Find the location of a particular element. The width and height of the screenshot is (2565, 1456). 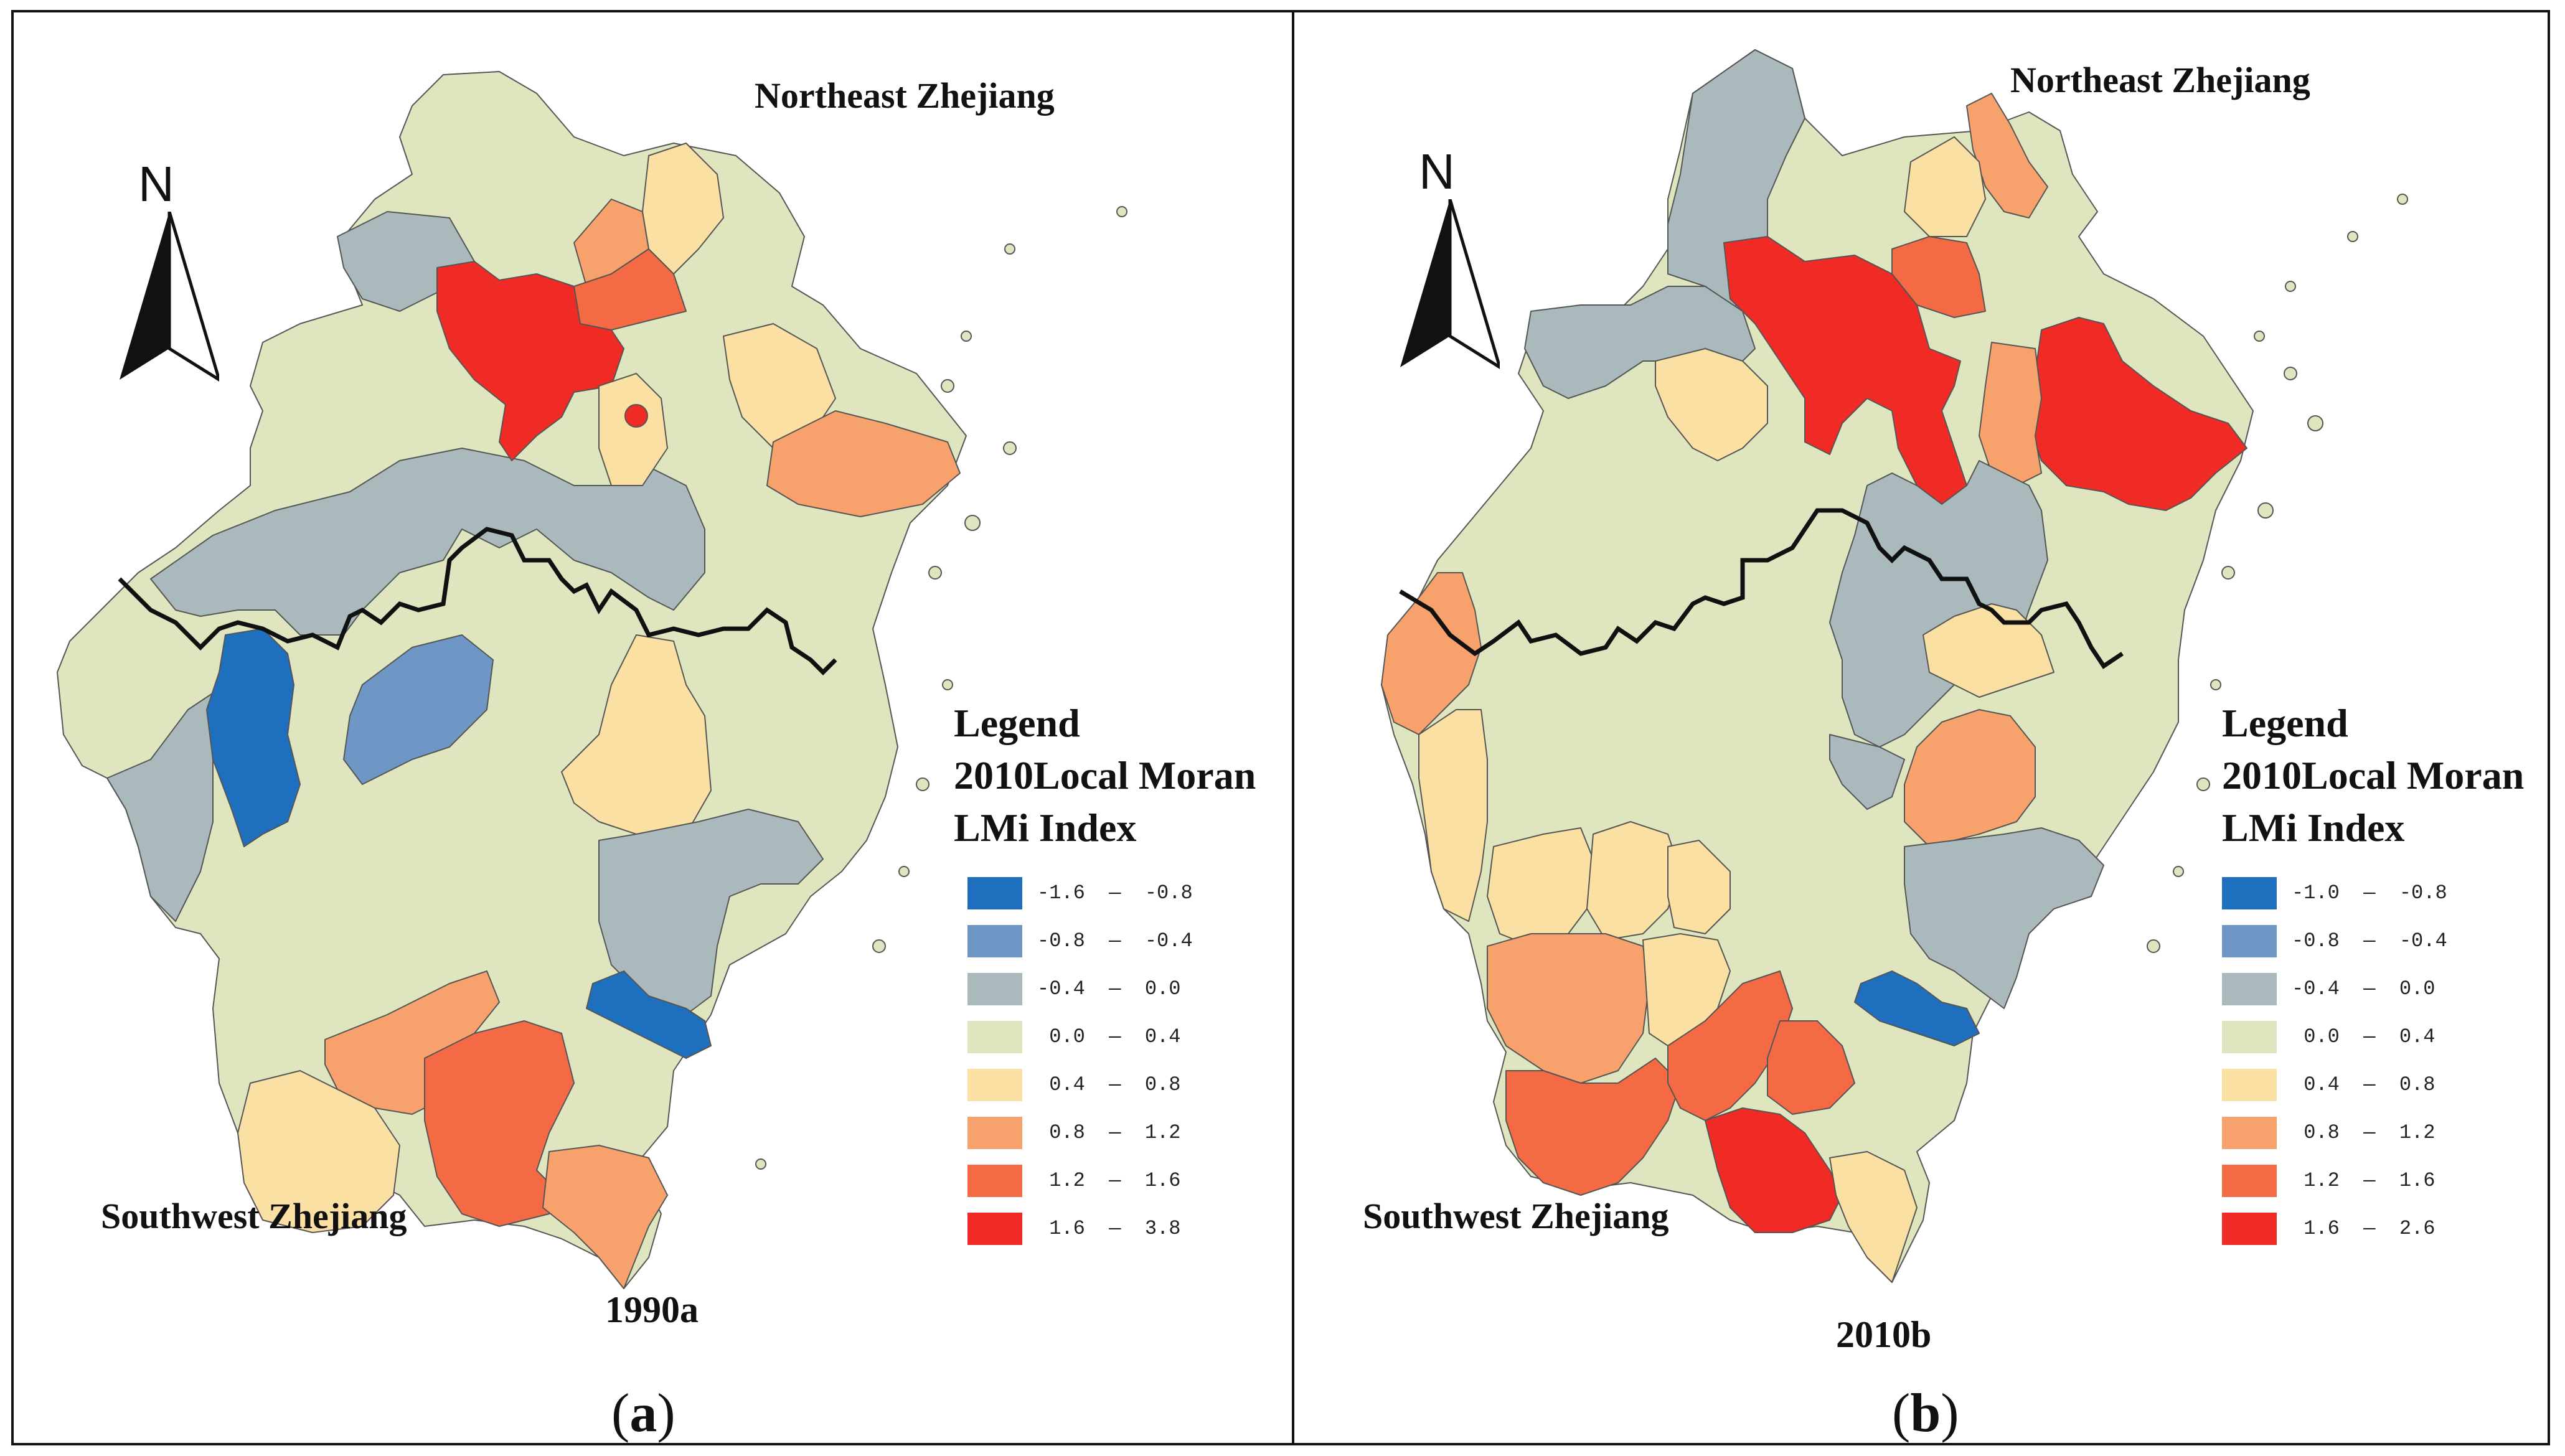

panel-letter-text: a is located at coordinates (643, 1413).